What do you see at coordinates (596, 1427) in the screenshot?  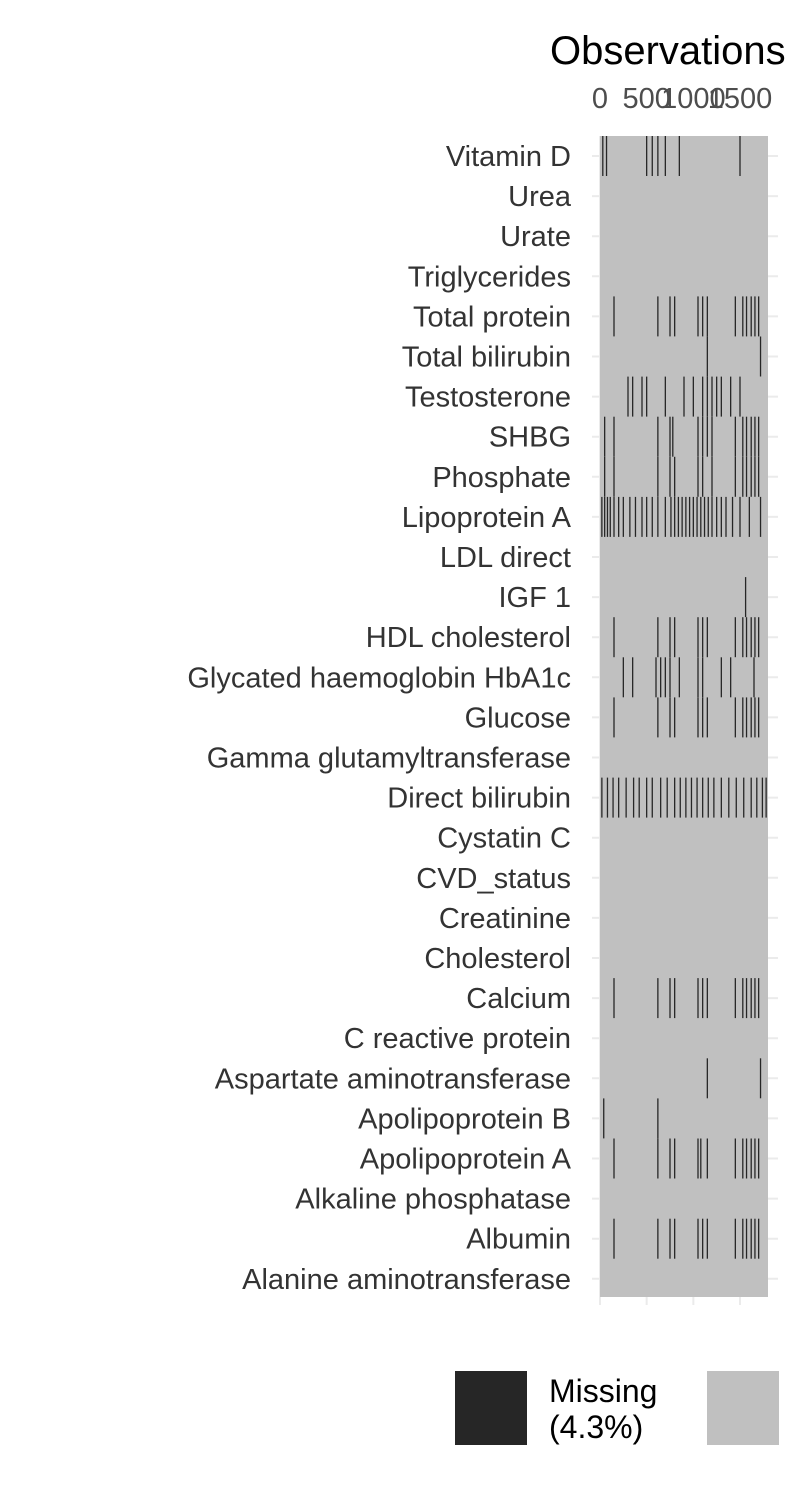 I see `legend-label: (4.3%)` at bounding box center [596, 1427].